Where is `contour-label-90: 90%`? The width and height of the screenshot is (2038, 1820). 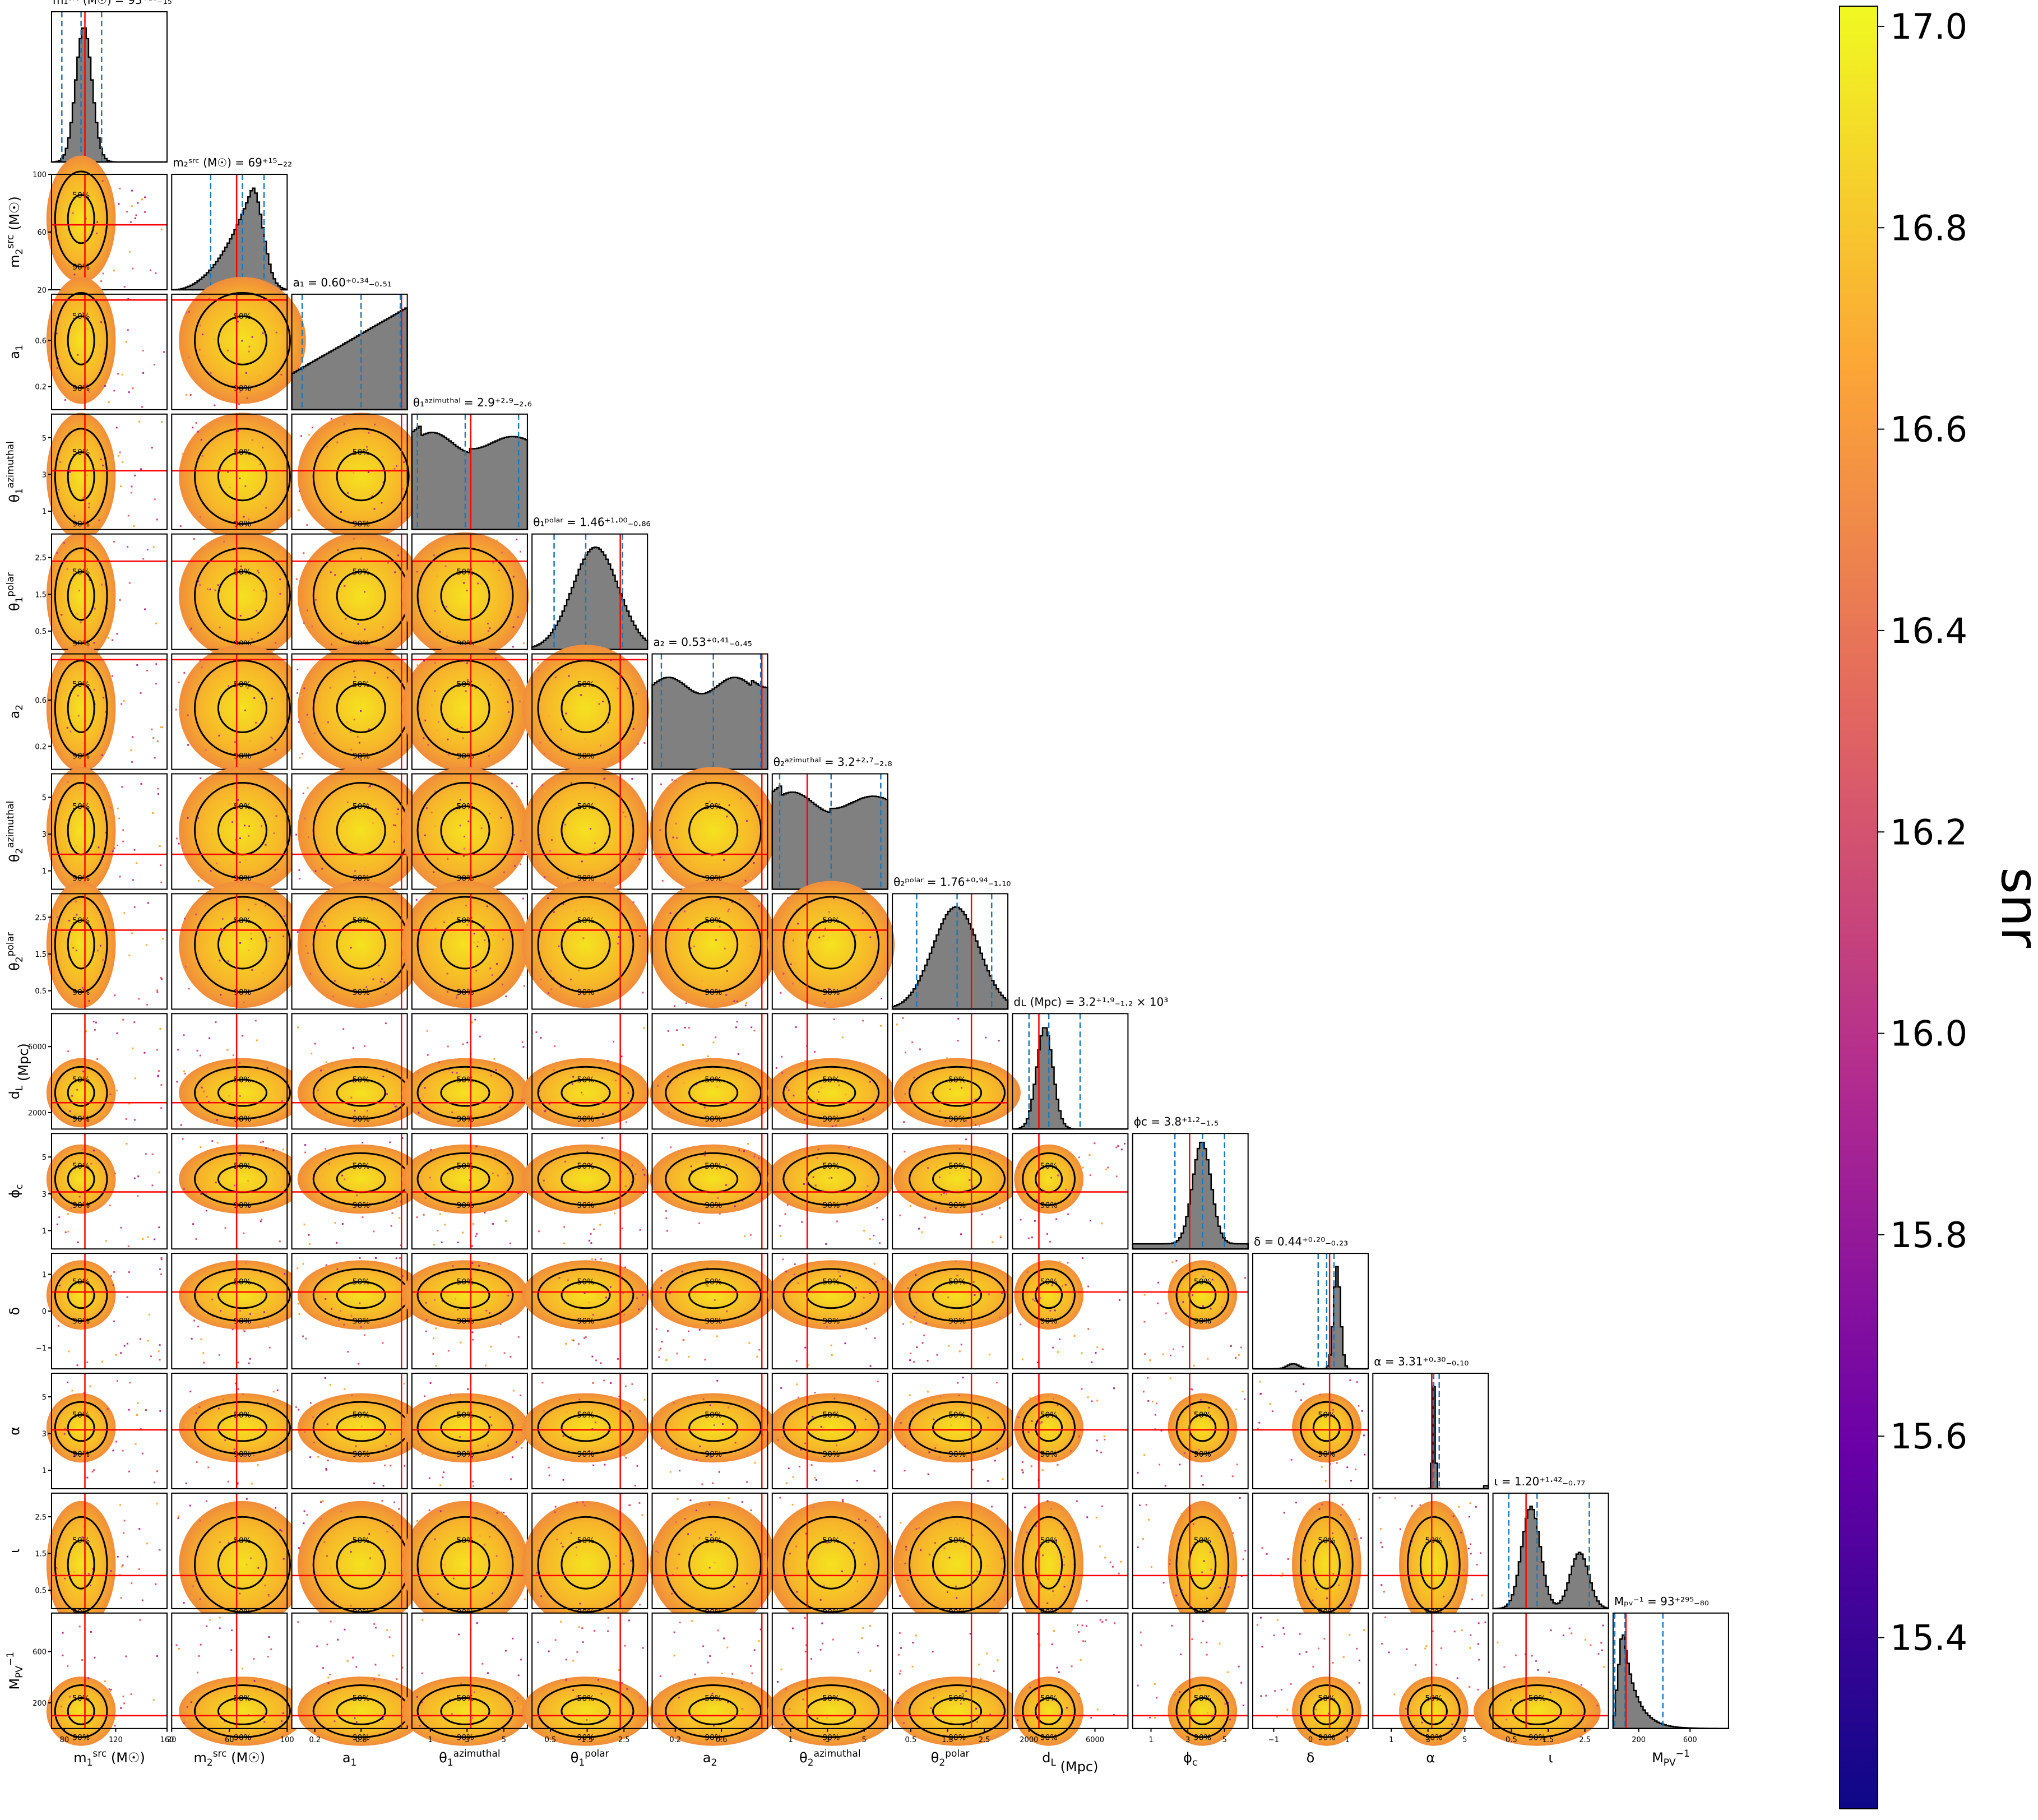
contour-label-90: 90% is located at coordinates (242, 1455).